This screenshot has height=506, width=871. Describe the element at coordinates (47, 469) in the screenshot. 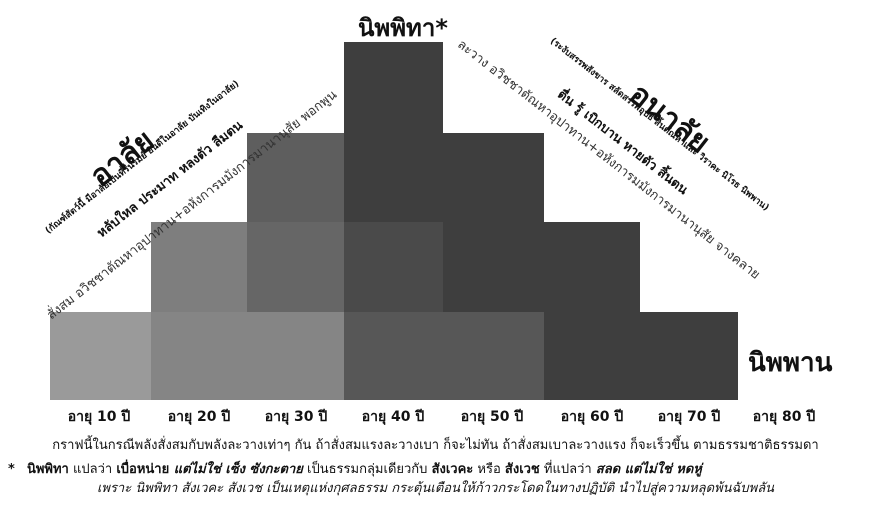

I see `footnote-term: นิพพิทา` at that location.